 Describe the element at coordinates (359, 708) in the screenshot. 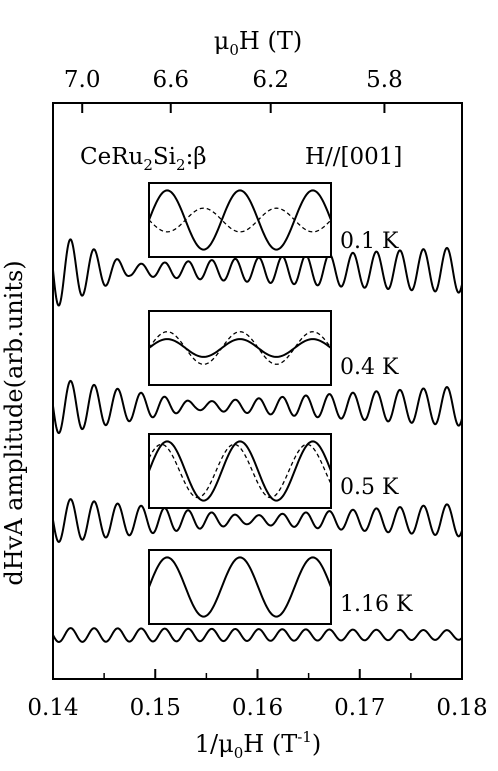

I see `x-tick-label: 0.17` at that location.